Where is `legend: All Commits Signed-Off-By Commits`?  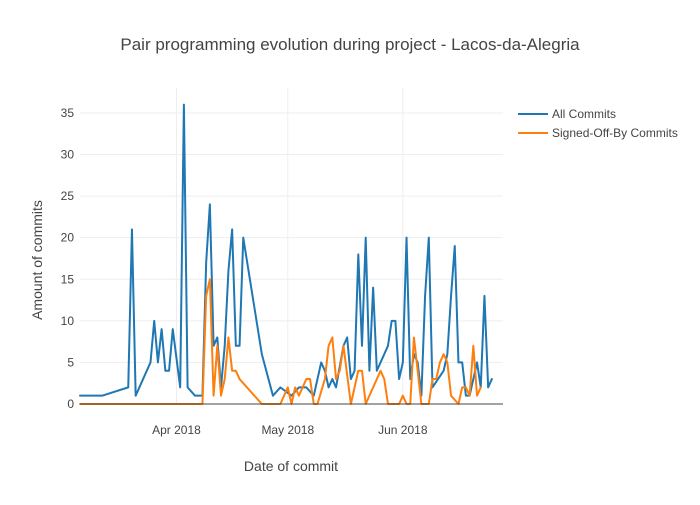 legend: All Commits Signed-Off-By Commits is located at coordinates (598, 123).